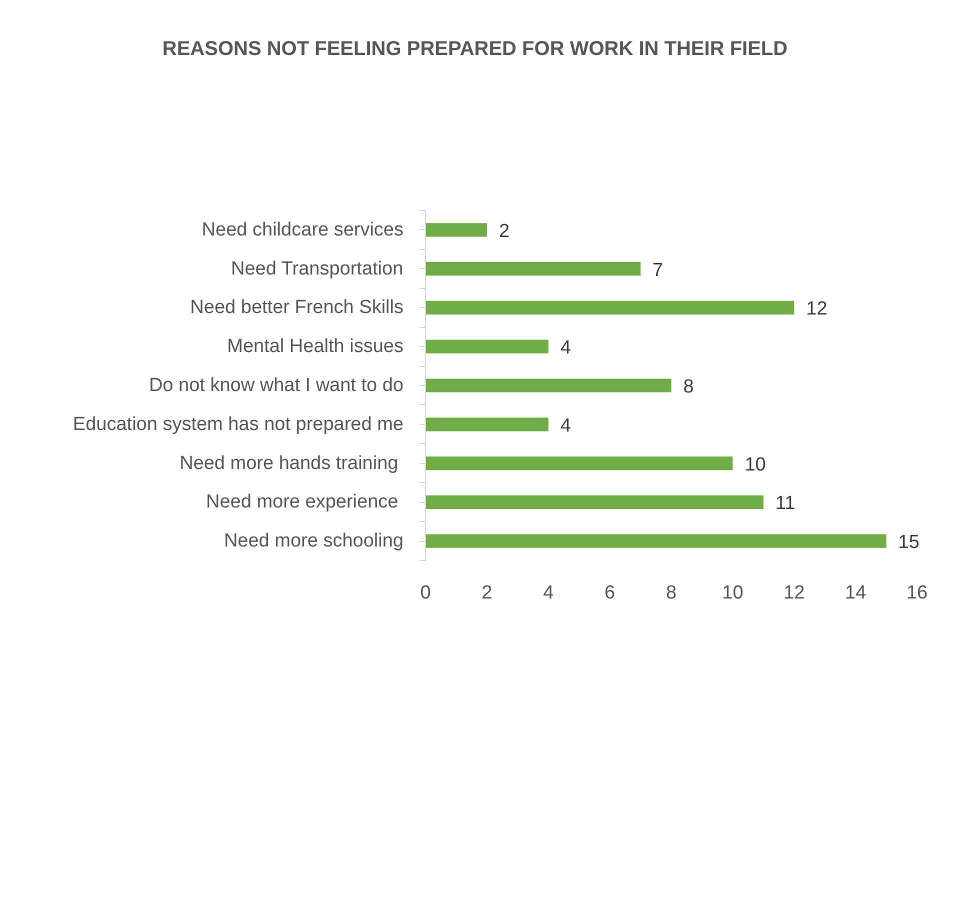 Image resolution: width=961 pixels, height=916 pixels. I want to click on y-tick-label: Need childcare services, so click(303, 229).